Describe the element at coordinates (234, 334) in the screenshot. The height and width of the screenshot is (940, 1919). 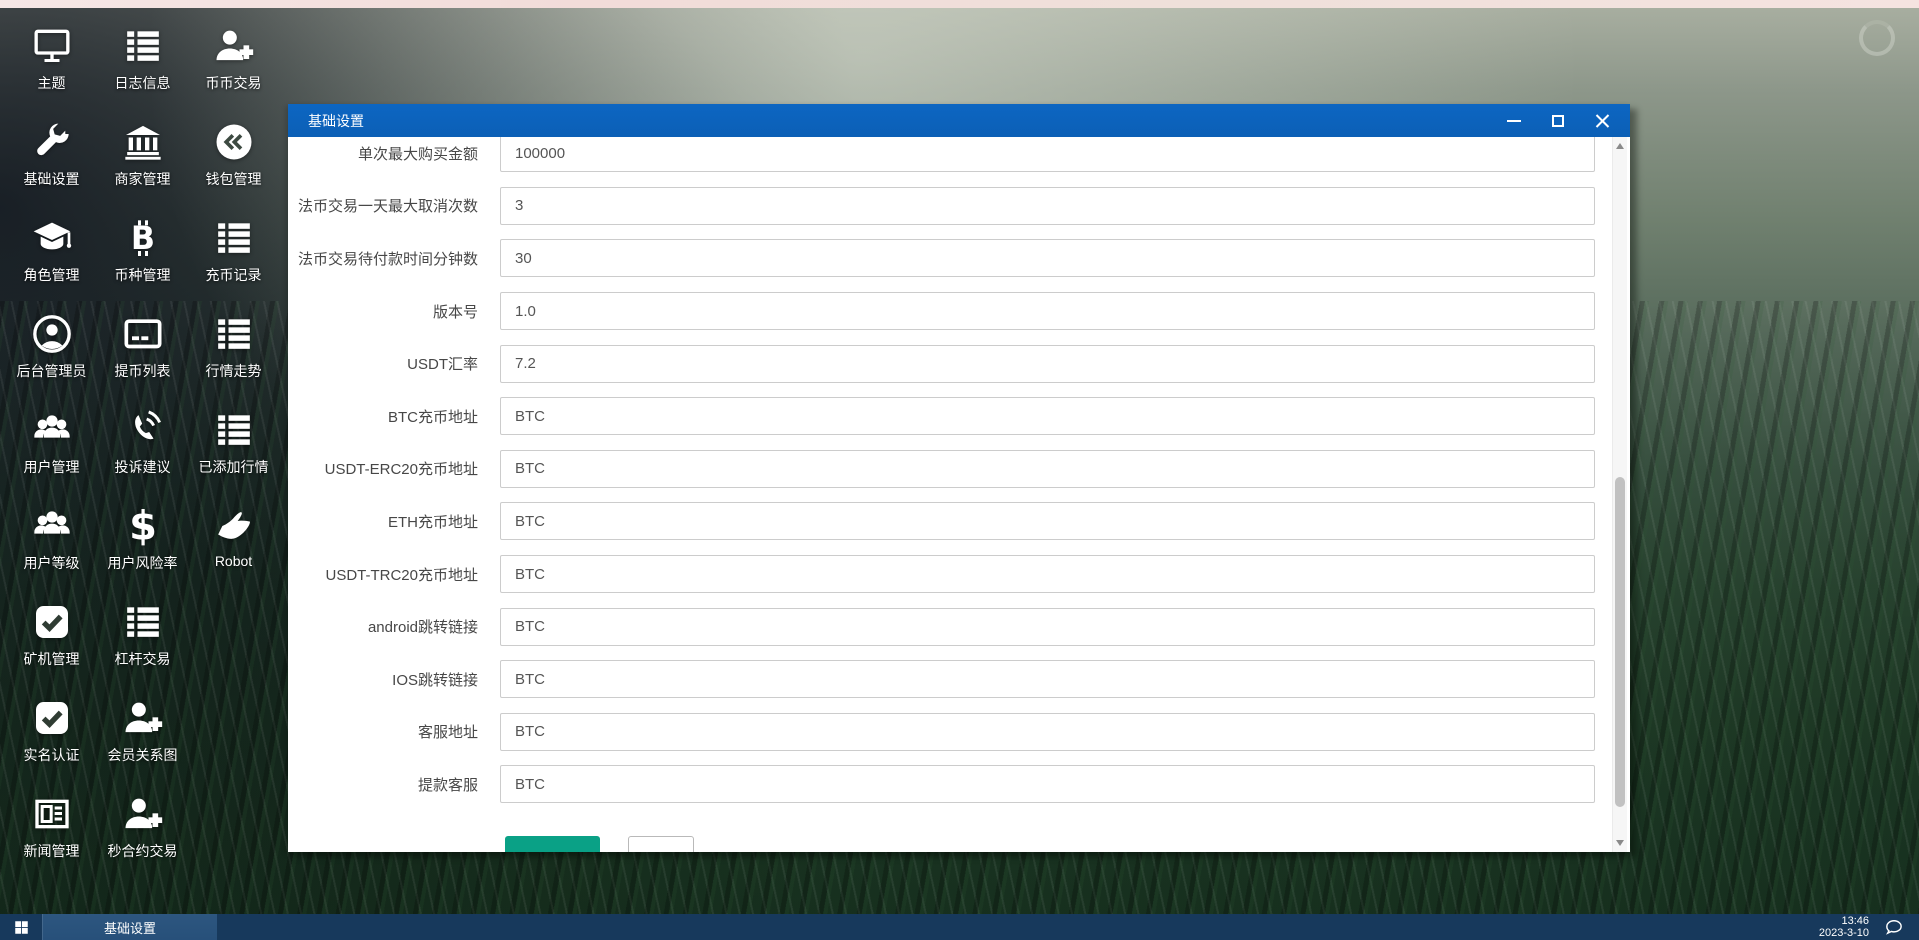
I see `list-icon` at that location.